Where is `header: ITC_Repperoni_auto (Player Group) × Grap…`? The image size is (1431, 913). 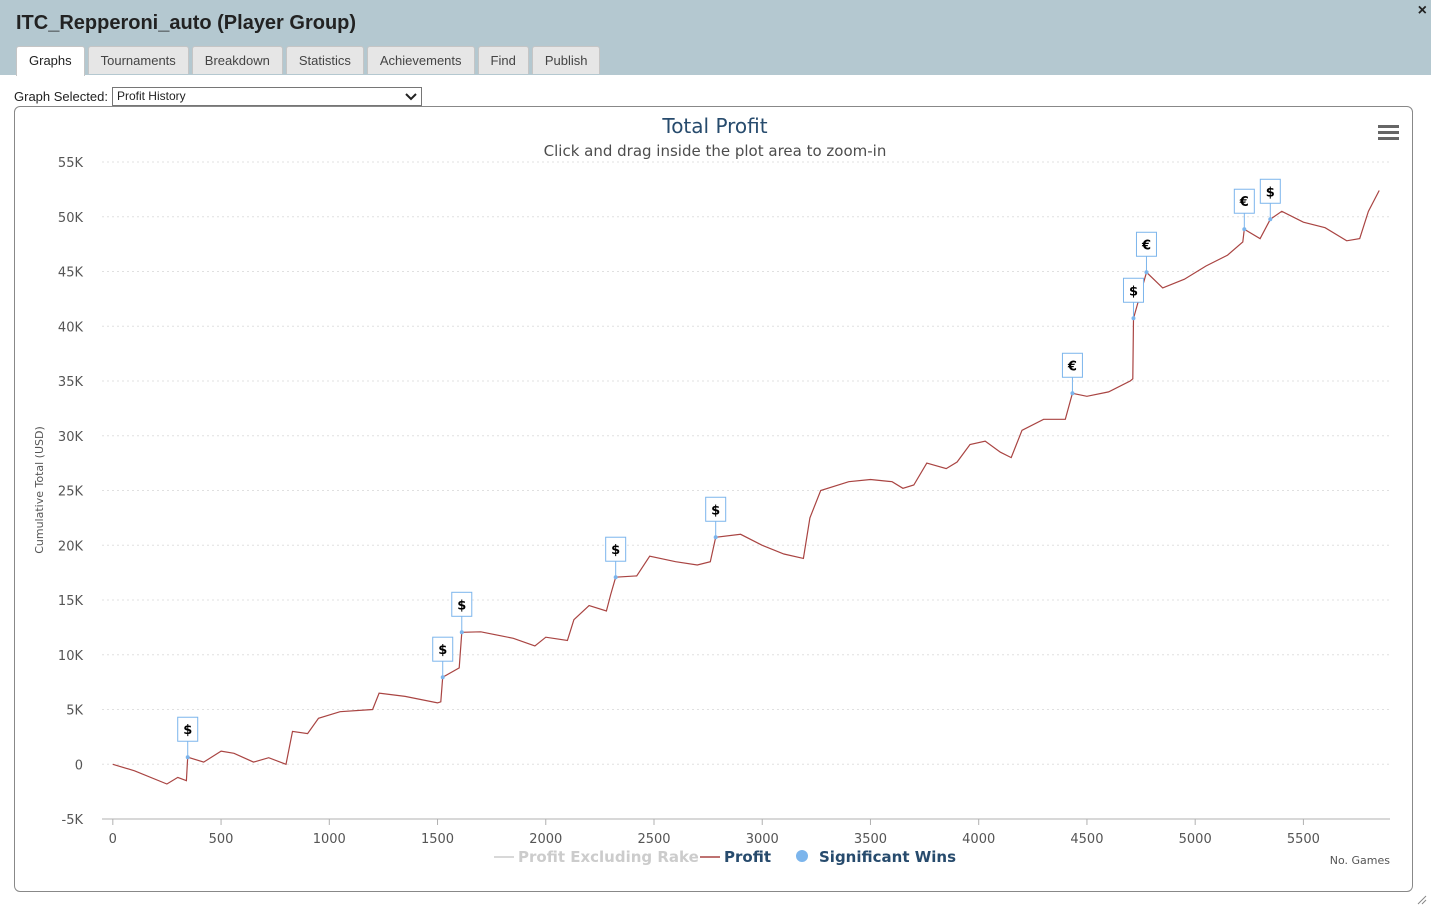 header: ITC_Repperoni_auto (Player Group) × Grap… is located at coordinates (715, 38).